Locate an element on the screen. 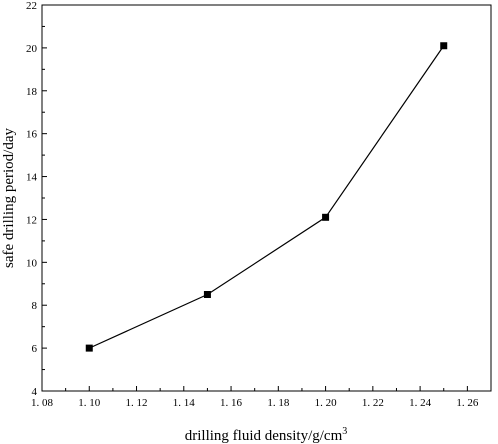 The width and height of the screenshot is (498, 444). y-tick-label: 6 is located at coordinates (35, 349).